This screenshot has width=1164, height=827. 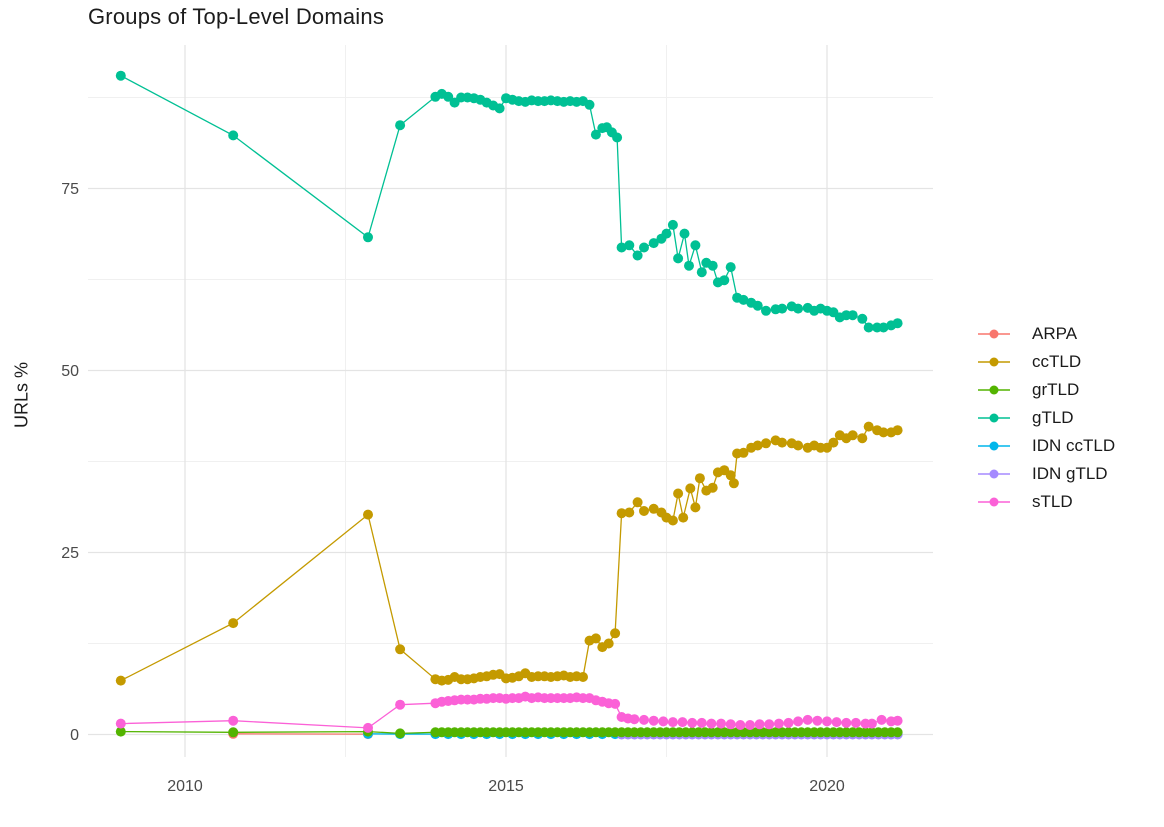 What do you see at coordinates (1052, 501) in the screenshot?
I see `legend-item-label: sTLD` at bounding box center [1052, 501].